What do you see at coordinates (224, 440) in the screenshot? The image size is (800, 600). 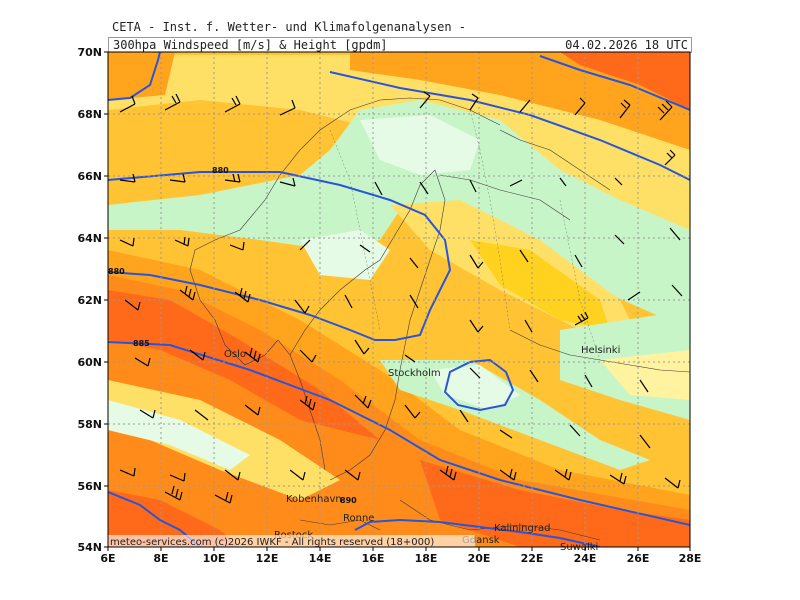 I see `band-yellow-southwest` at bounding box center [224, 440].